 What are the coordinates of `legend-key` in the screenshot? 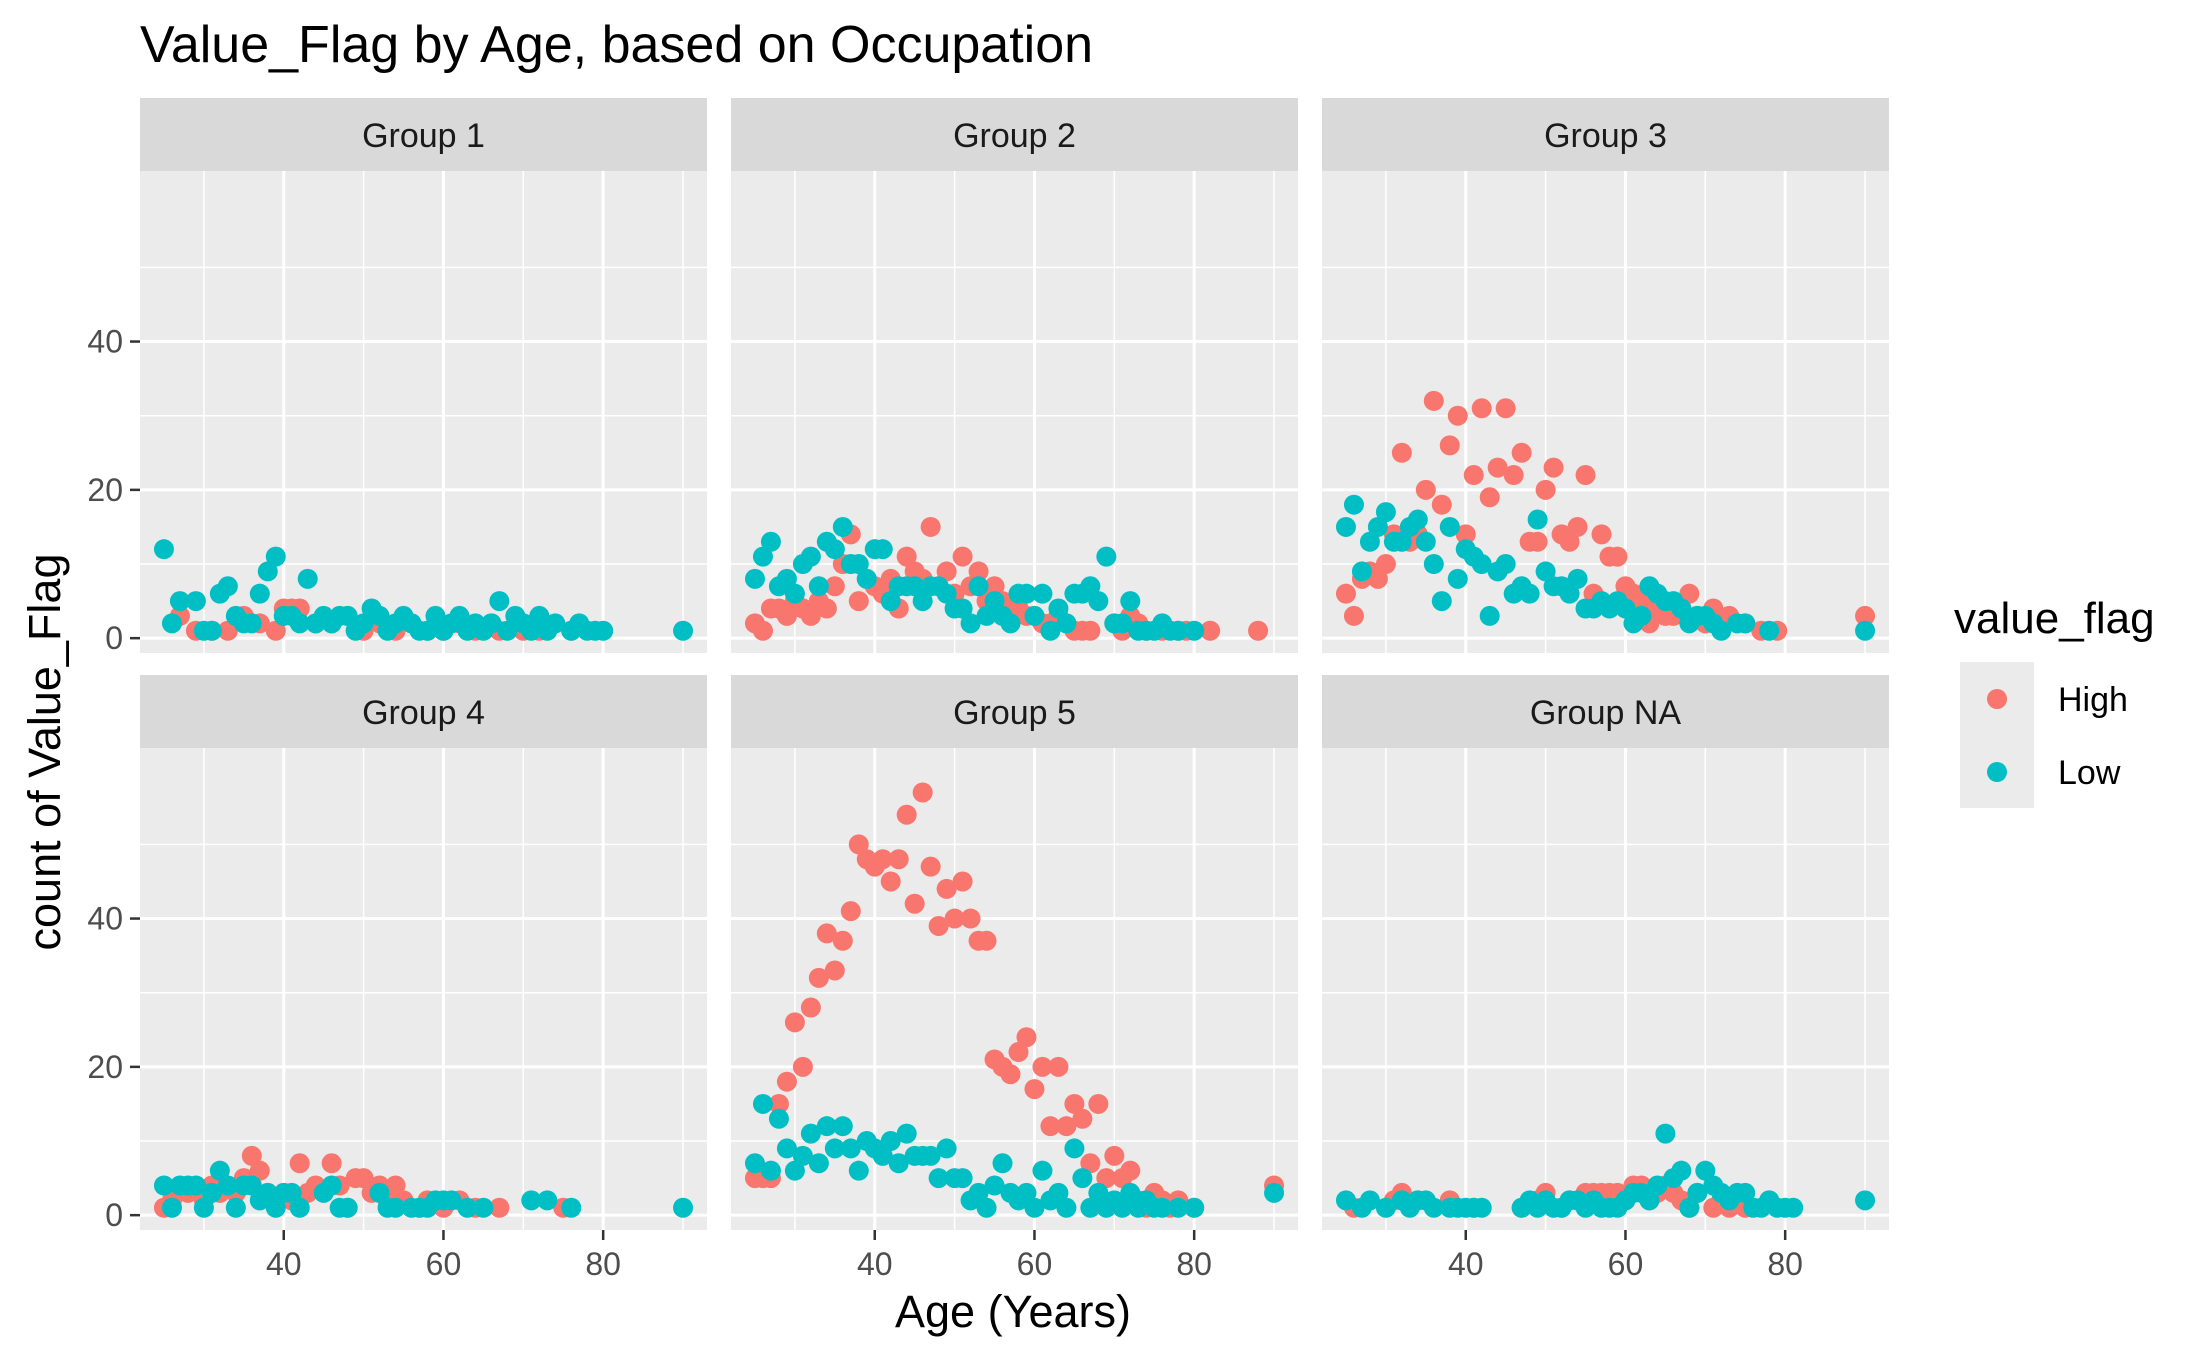 It's located at (1997, 772).